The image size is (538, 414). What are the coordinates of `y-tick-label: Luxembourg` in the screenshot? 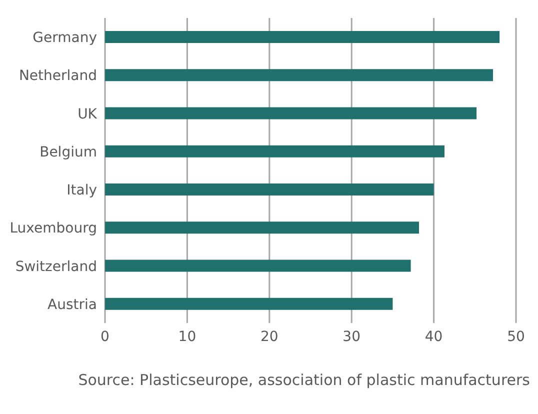 It's located at (53, 228).